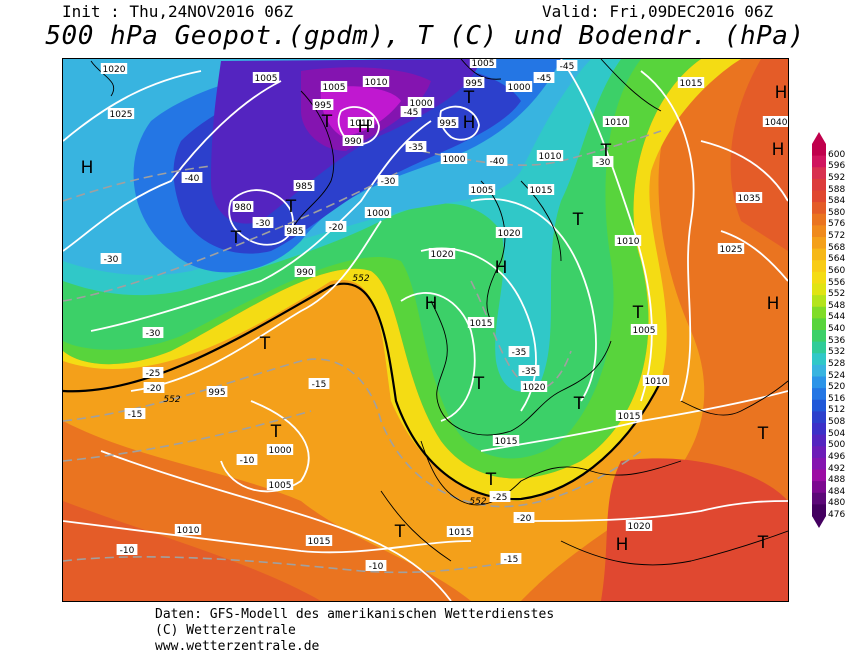 Image resolution: width=850 pixels, height=657 pixels. What do you see at coordinates (497, 161) in the screenshot?
I see `temperature-label: -40` at bounding box center [497, 161].